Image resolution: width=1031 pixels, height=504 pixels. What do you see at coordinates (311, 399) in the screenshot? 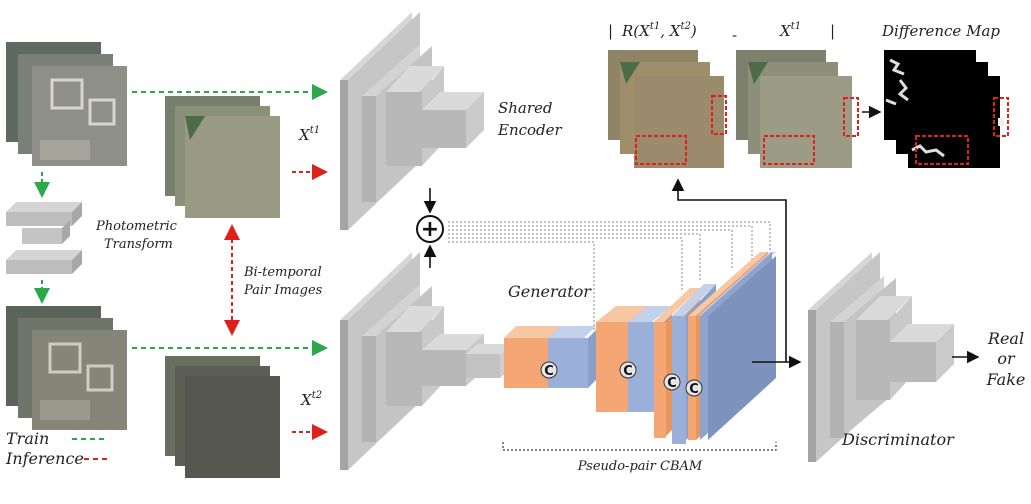
I see `xt2-label: Xt2` at bounding box center [311, 399].